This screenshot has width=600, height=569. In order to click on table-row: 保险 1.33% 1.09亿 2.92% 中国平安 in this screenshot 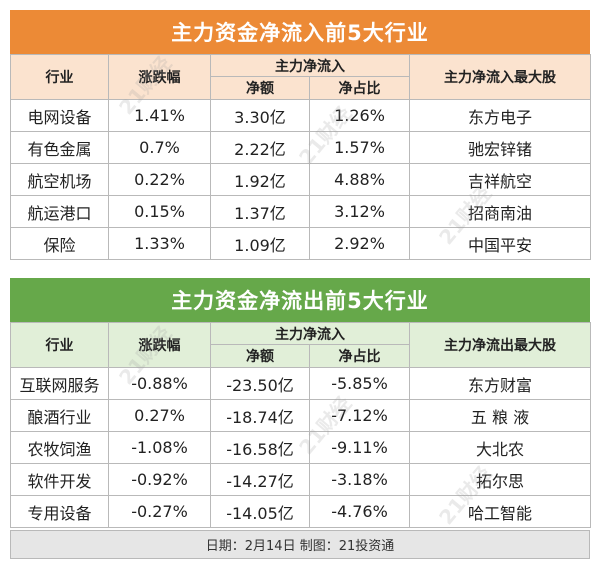, I will do `click(300, 243)`.